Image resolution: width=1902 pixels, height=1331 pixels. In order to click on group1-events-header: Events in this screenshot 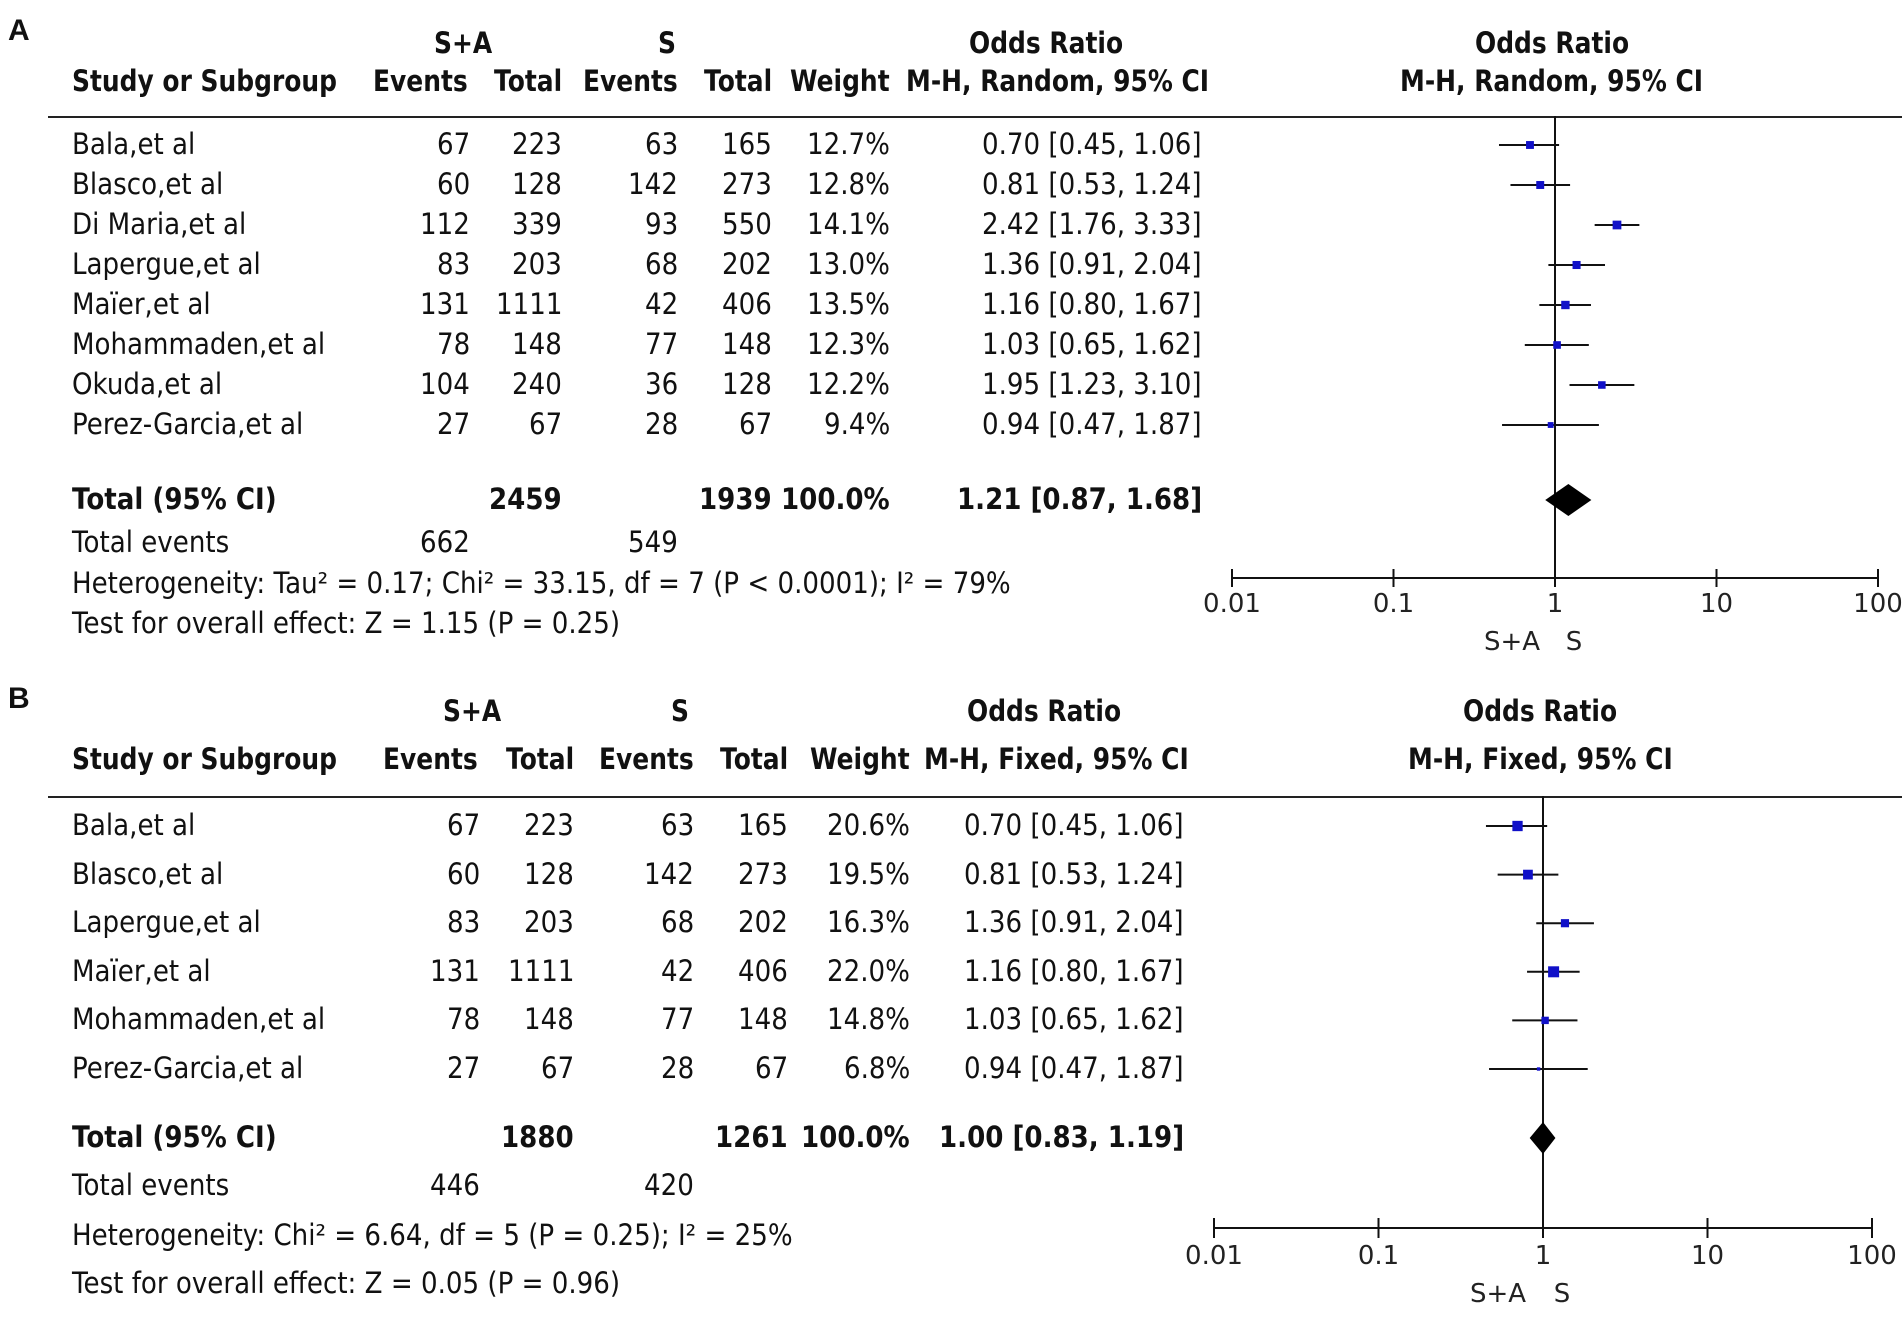, I will do `click(430, 759)`.